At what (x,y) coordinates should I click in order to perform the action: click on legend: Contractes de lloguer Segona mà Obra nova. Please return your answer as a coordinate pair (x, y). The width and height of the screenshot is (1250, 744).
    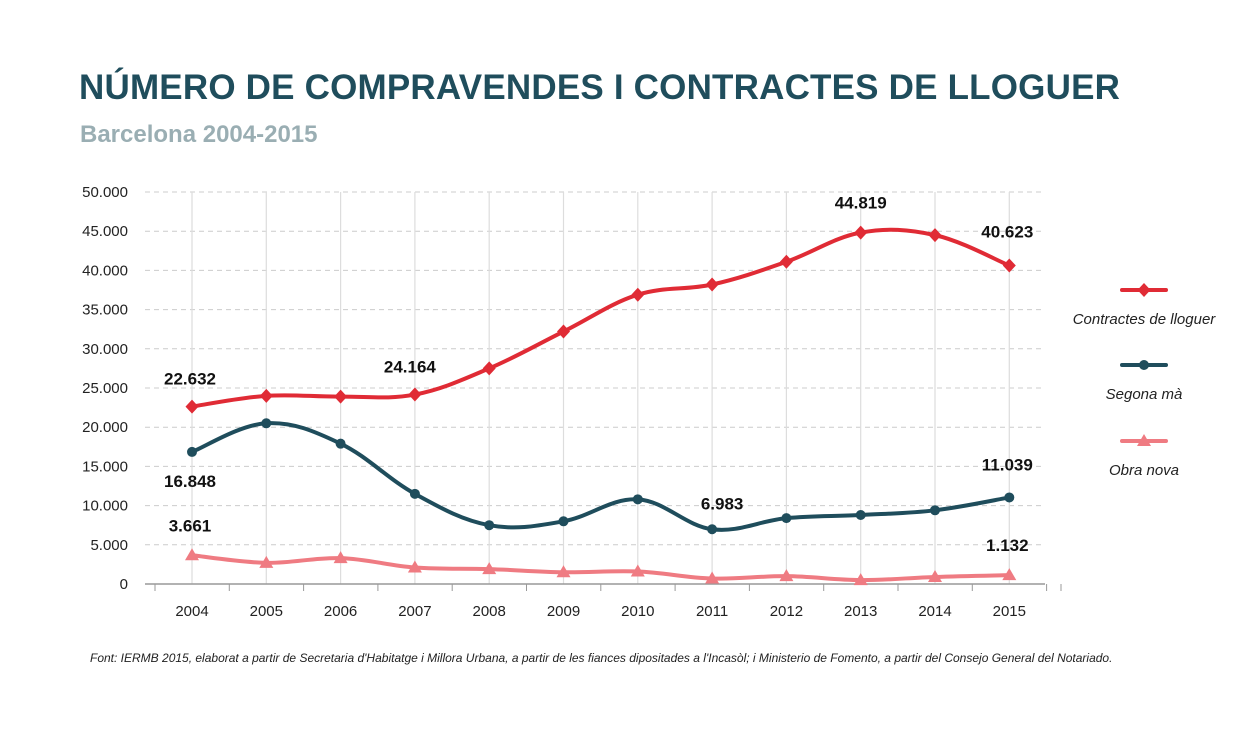
    Looking at the image, I should click on (1145, 381).